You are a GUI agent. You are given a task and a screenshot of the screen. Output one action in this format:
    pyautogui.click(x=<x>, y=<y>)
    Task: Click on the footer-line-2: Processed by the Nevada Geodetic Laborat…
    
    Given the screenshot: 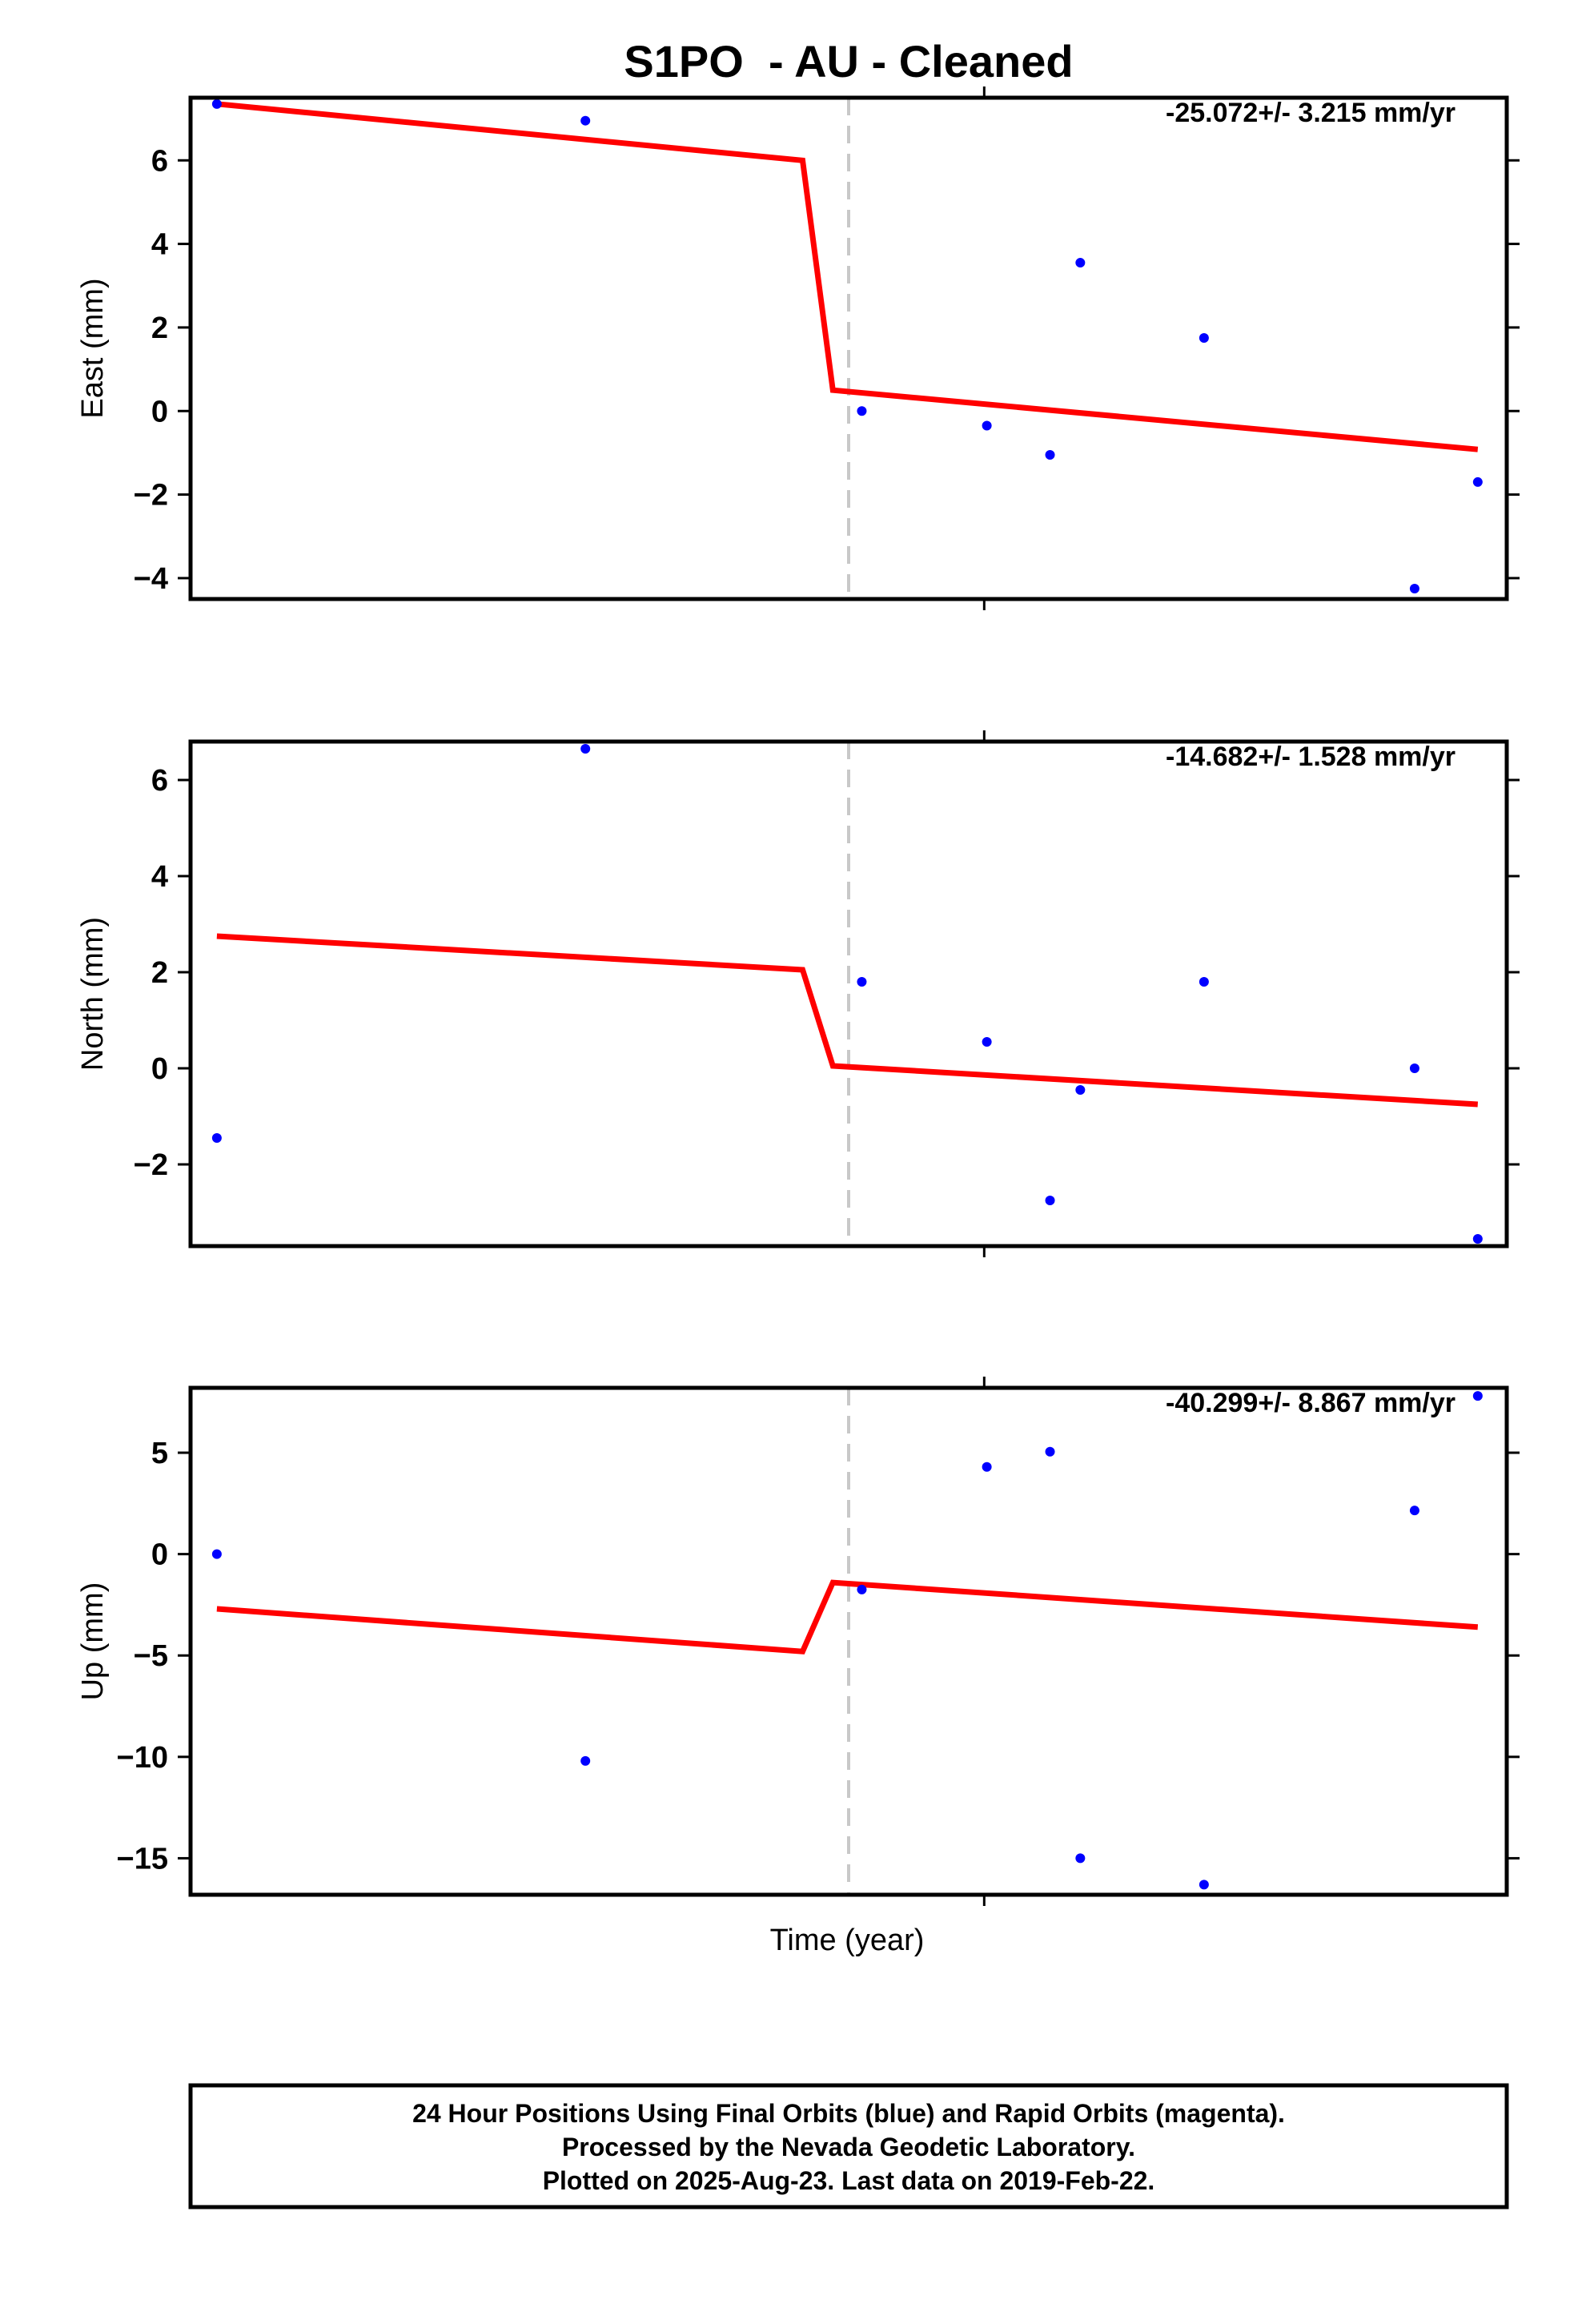 What is the action you would take?
    pyautogui.click(x=848, y=2147)
    